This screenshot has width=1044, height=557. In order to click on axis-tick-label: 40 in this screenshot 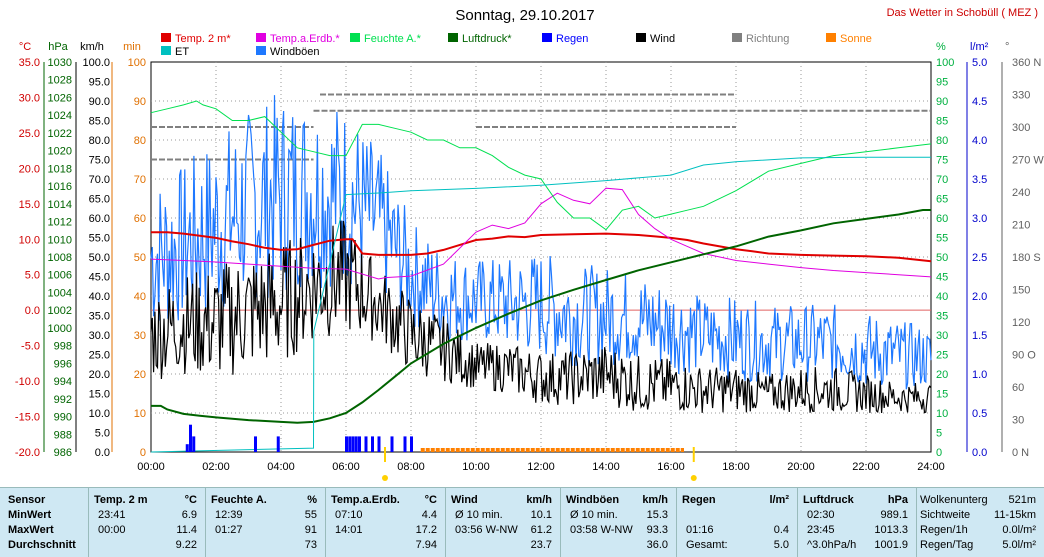, I will do `click(942, 297)`.